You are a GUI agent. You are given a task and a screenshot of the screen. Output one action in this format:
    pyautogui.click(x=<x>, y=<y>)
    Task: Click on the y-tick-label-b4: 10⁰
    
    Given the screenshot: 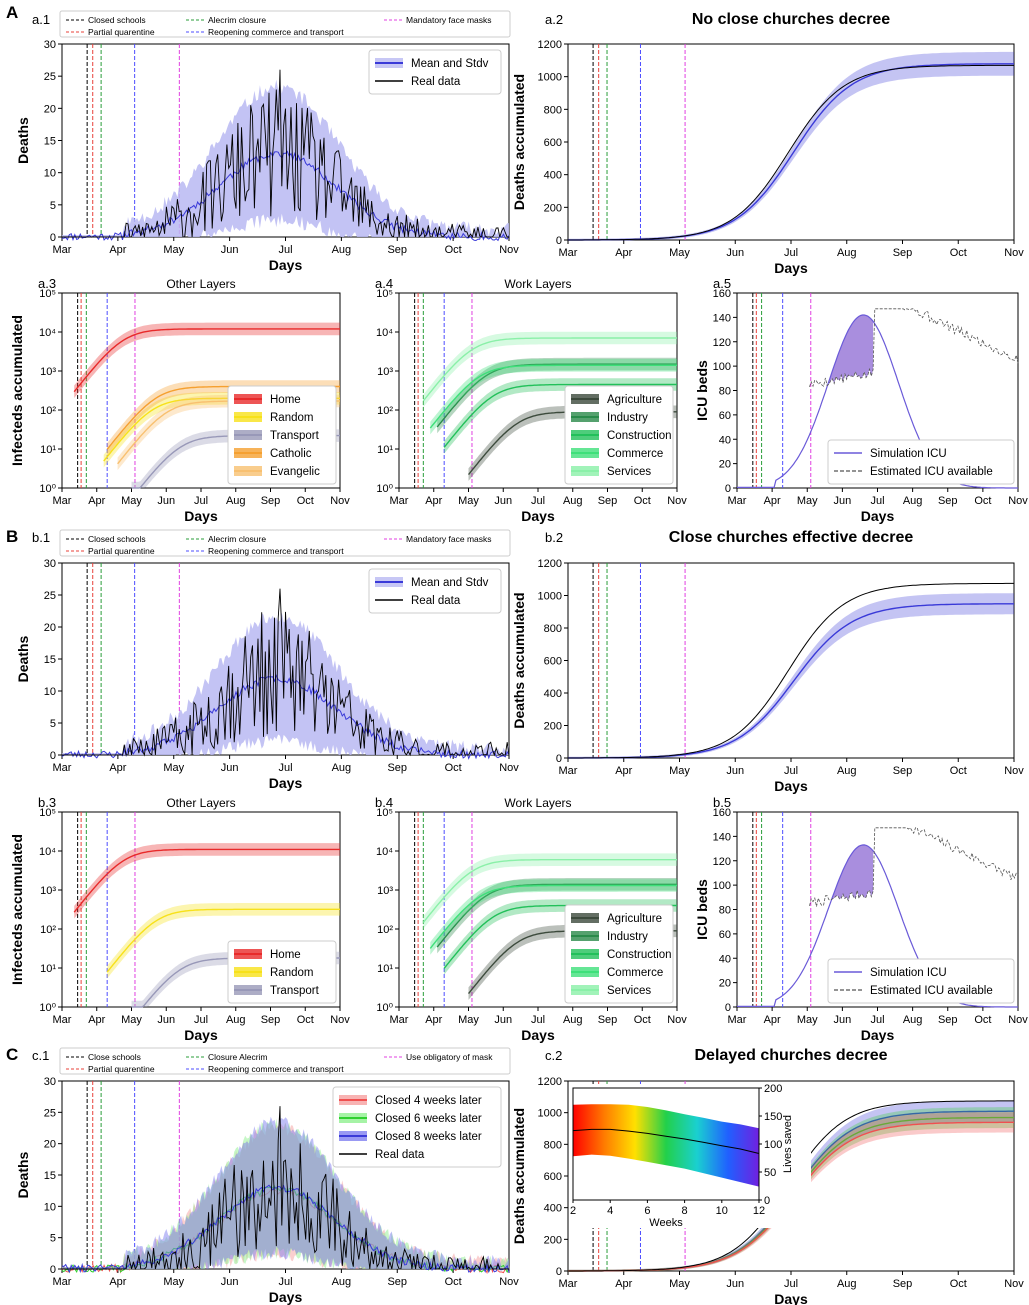 What is the action you would take?
    pyautogui.click(x=384, y=1008)
    